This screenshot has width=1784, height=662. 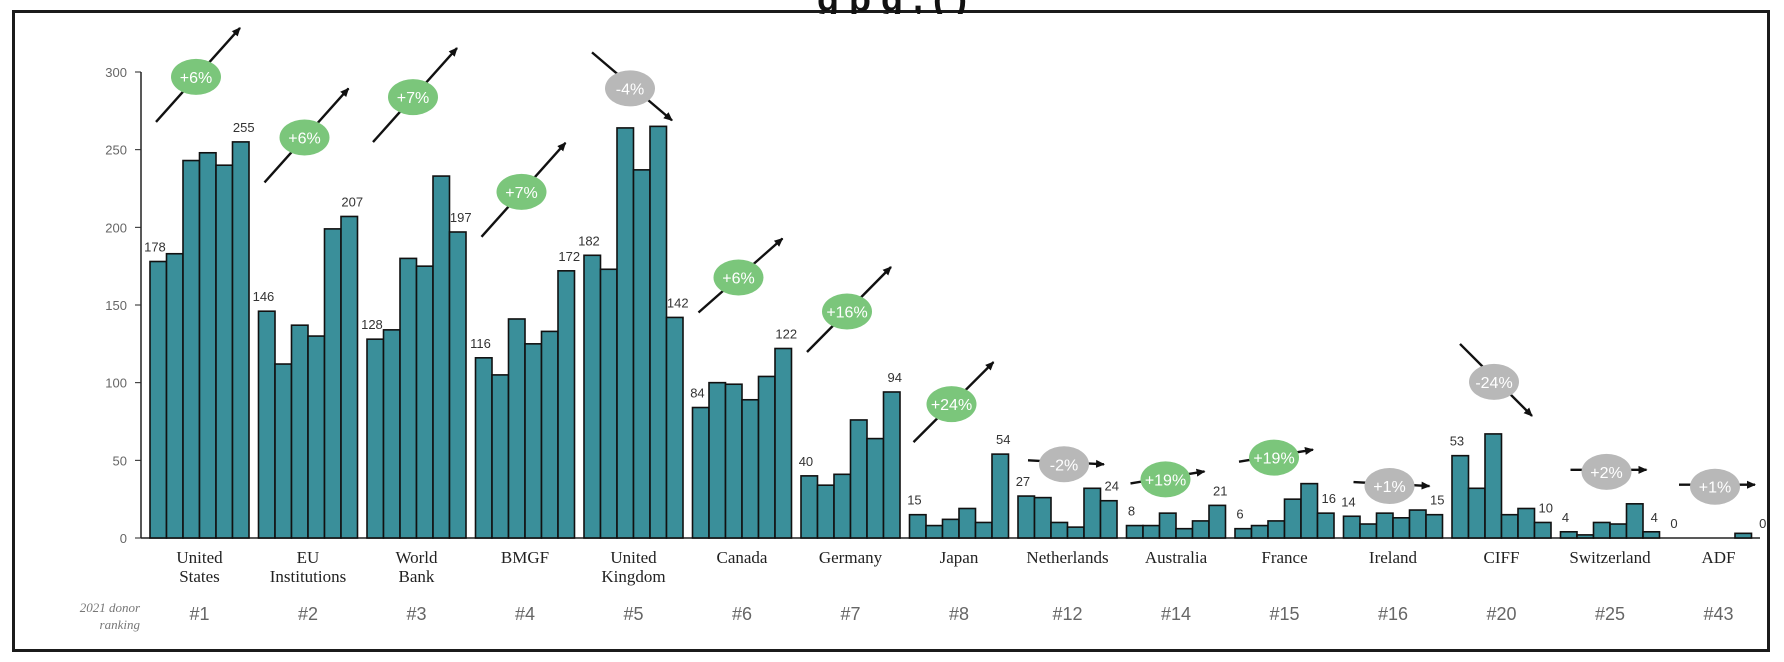 I want to click on category-label: ADF, so click(x=1718, y=557).